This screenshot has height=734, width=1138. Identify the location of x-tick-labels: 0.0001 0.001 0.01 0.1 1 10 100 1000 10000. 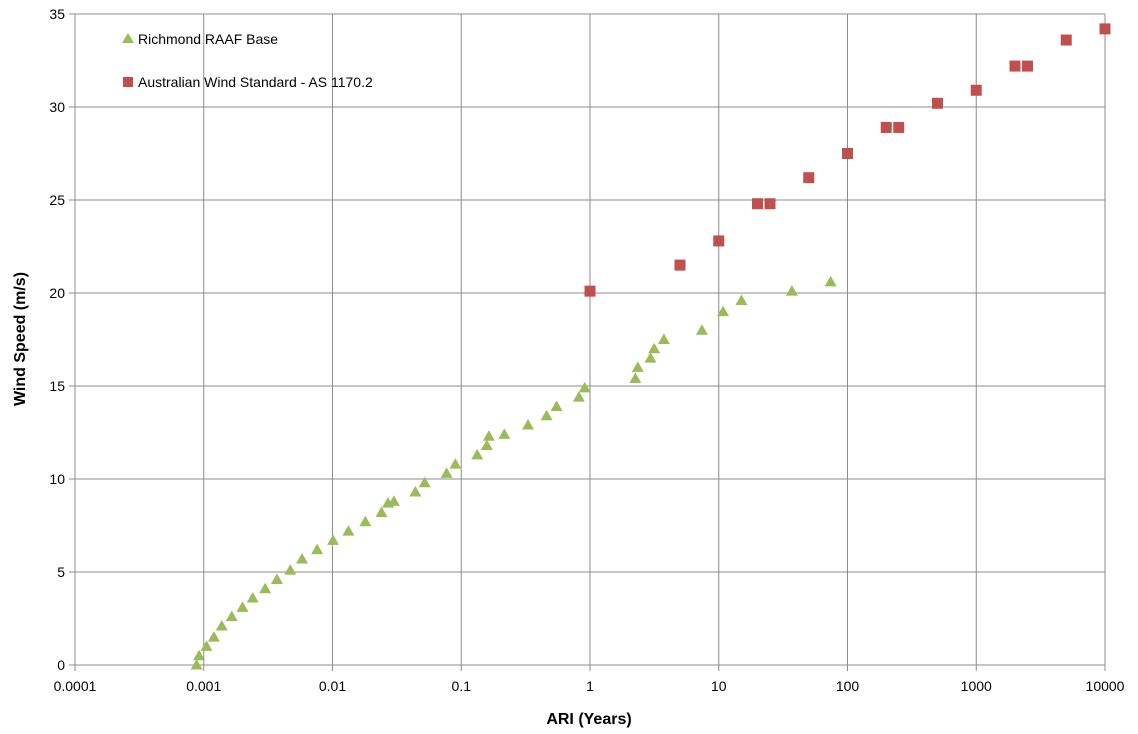
(589, 686).